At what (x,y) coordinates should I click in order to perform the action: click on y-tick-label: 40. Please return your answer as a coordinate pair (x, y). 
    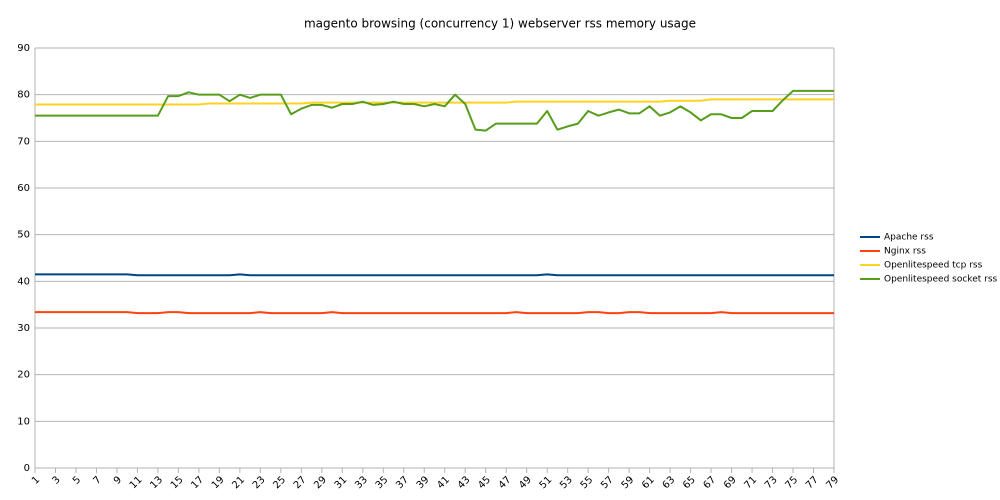
    Looking at the image, I should click on (23, 281).